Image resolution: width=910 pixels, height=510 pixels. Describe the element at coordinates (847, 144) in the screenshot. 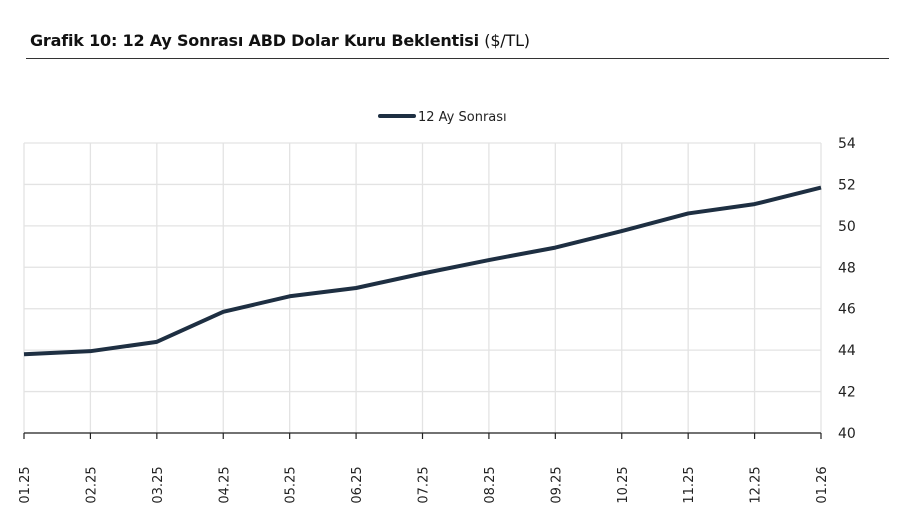

I see `y-tick-label: 54` at that location.